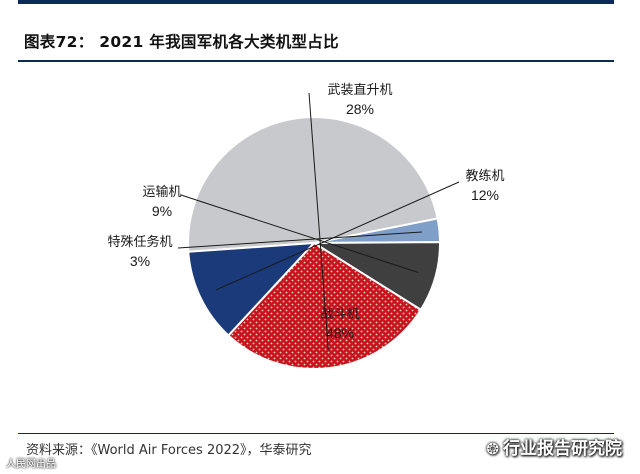 The height and width of the screenshot is (474, 640). What do you see at coordinates (139, 242) in the screenshot?
I see `slice-label-2: 特殊任务机` at bounding box center [139, 242].